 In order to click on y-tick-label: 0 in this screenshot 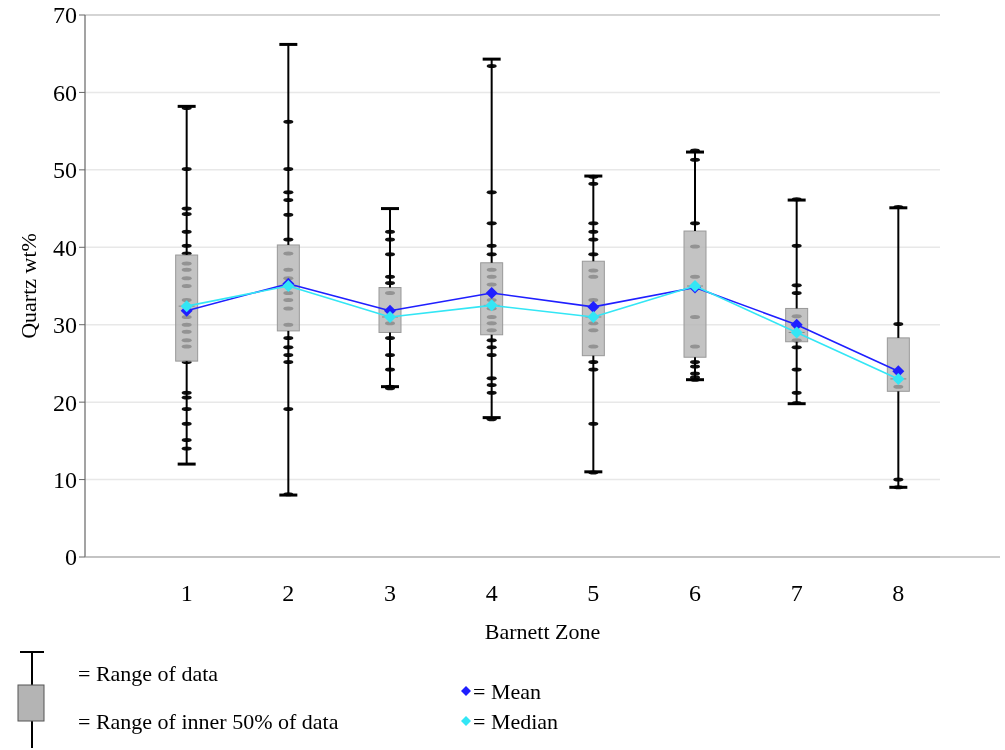, I will do `click(71, 557)`.